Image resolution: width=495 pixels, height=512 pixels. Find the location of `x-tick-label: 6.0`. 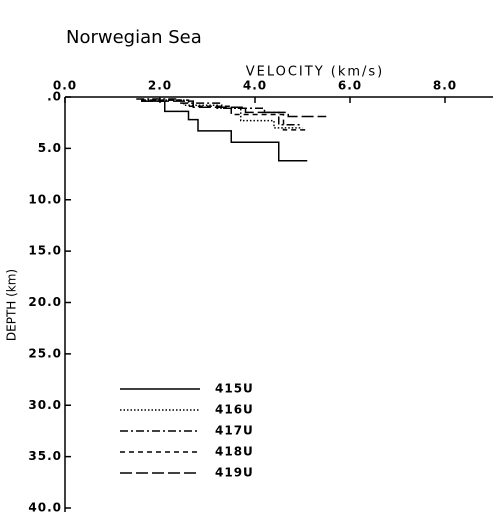

x-tick-label: 6.0 is located at coordinates (350, 86).